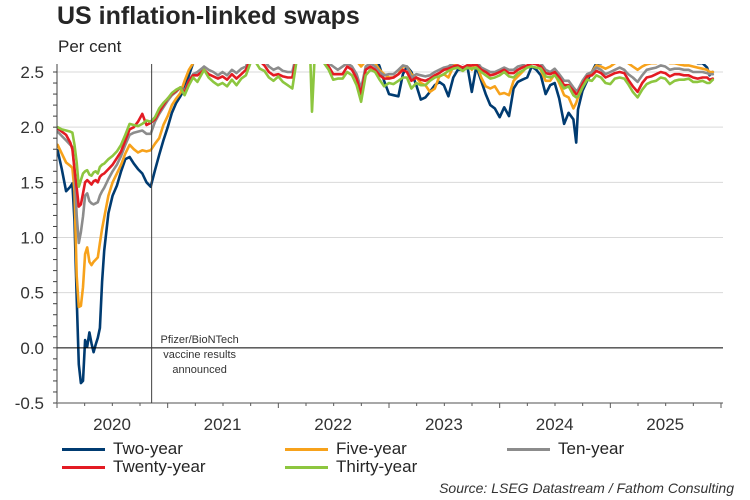 This screenshot has width=750, height=500. I want to click on legend-item-twenty-year: Twenty-year, so click(134, 466).